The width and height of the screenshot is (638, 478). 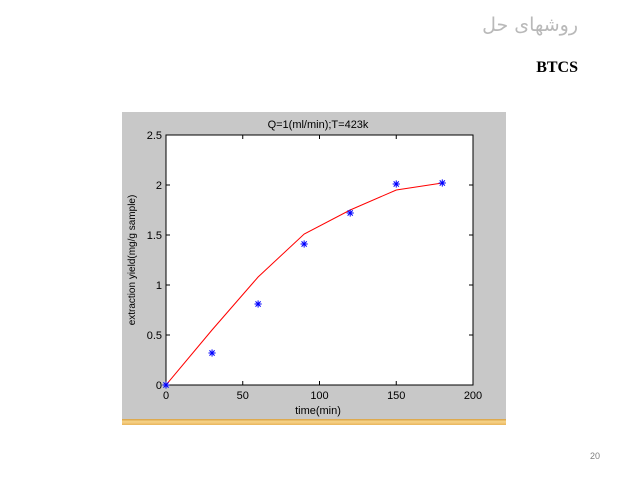 What do you see at coordinates (396, 396) in the screenshot?
I see `x-tick-label: 150` at bounding box center [396, 396].